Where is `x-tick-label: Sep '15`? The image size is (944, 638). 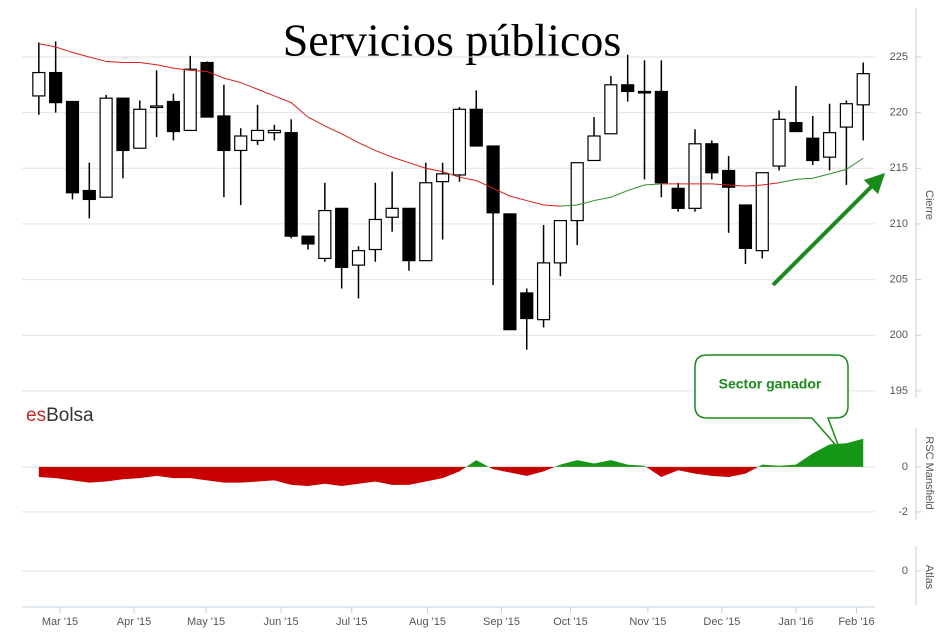
x-tick-label: Sep '15 is located at coordinates (501, 622).